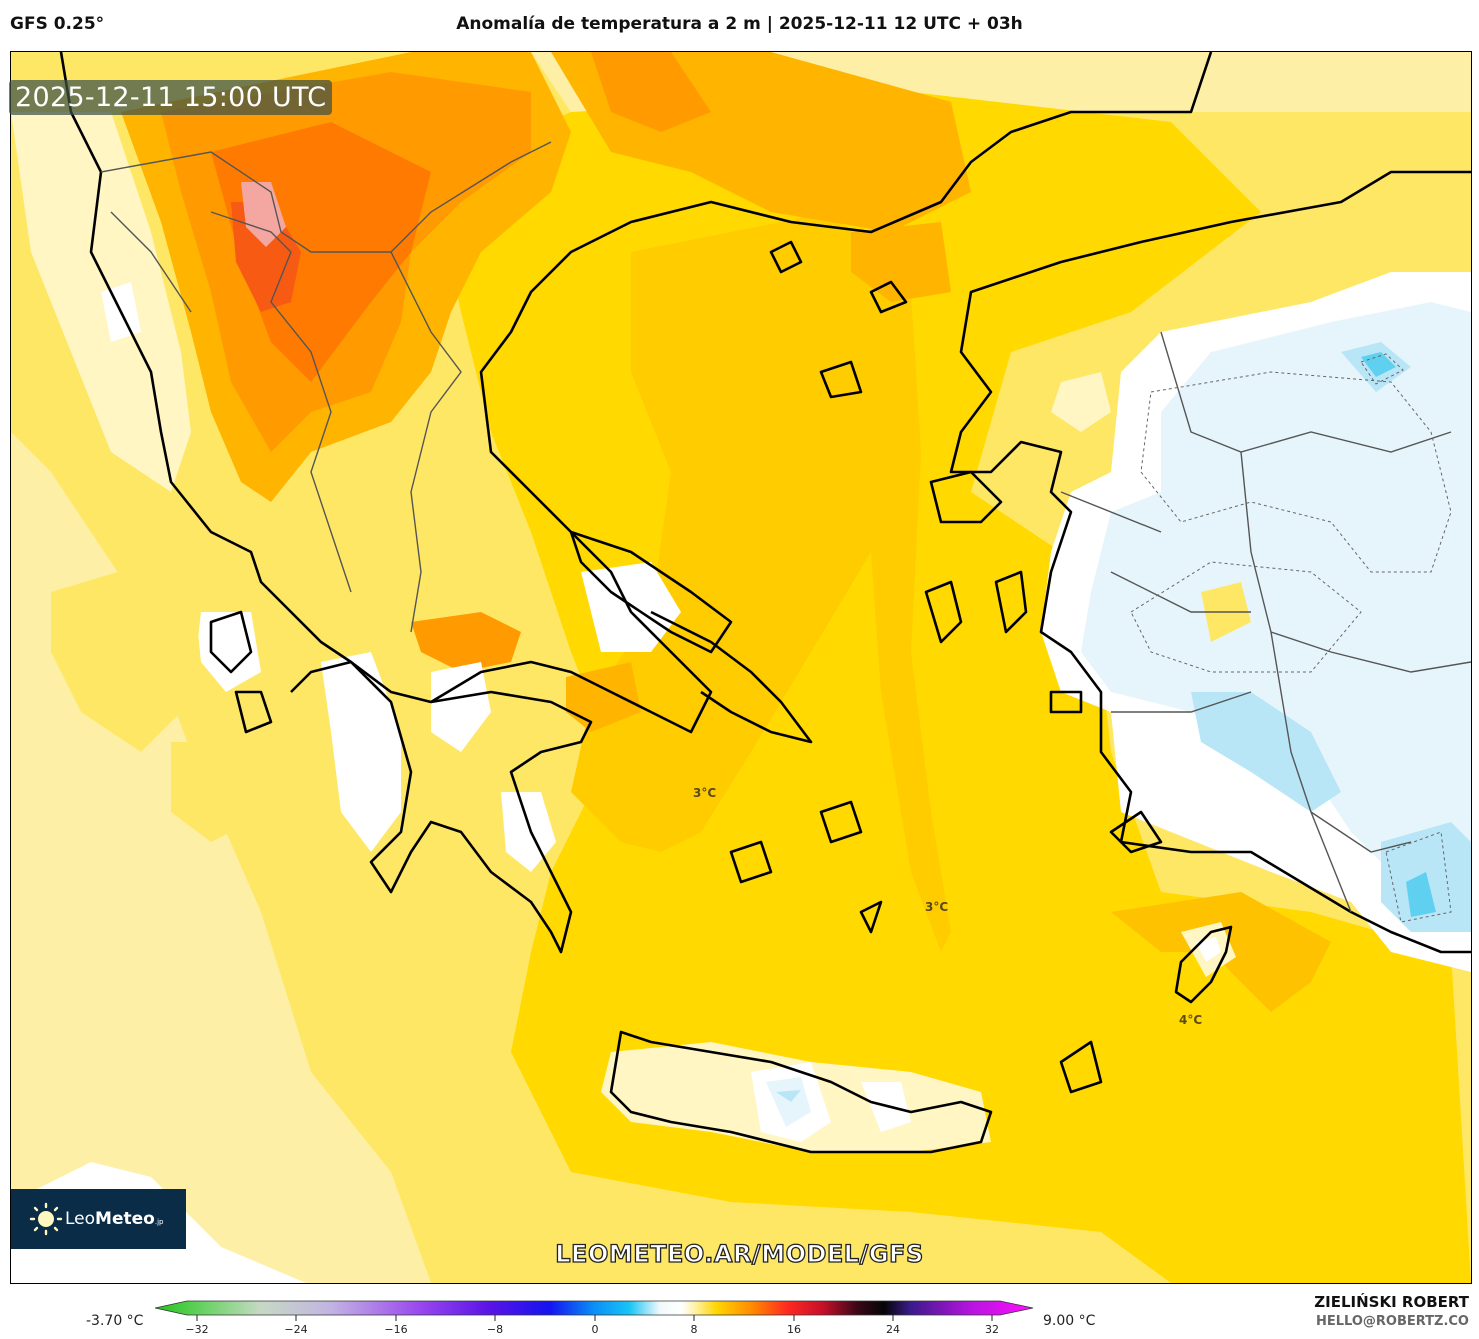 The height and width of the screenshot is (1339, 1479). Describe the element at coordinates (992, 1329) in the screenshot. I see `colorbar-tick: 32` at that location.